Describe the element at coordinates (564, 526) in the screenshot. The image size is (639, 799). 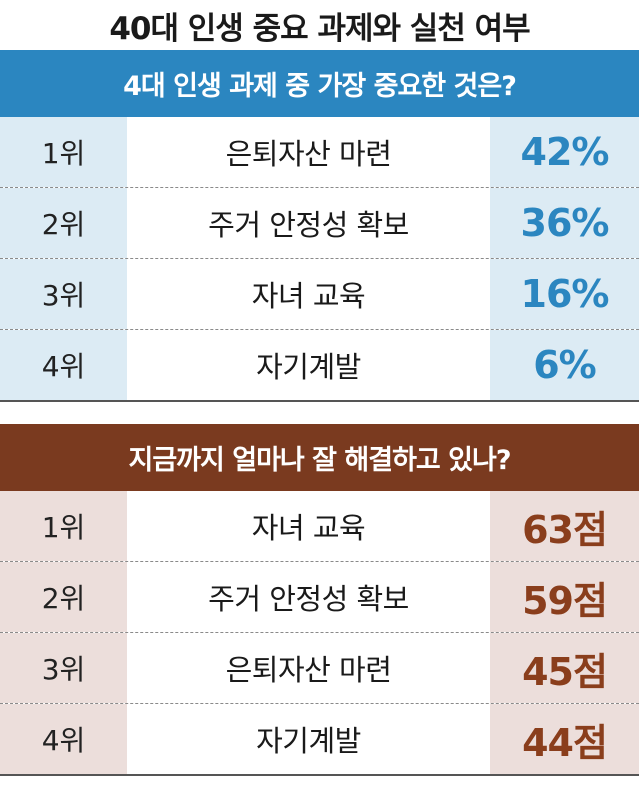
I see `value-cell: 63점` at that location.